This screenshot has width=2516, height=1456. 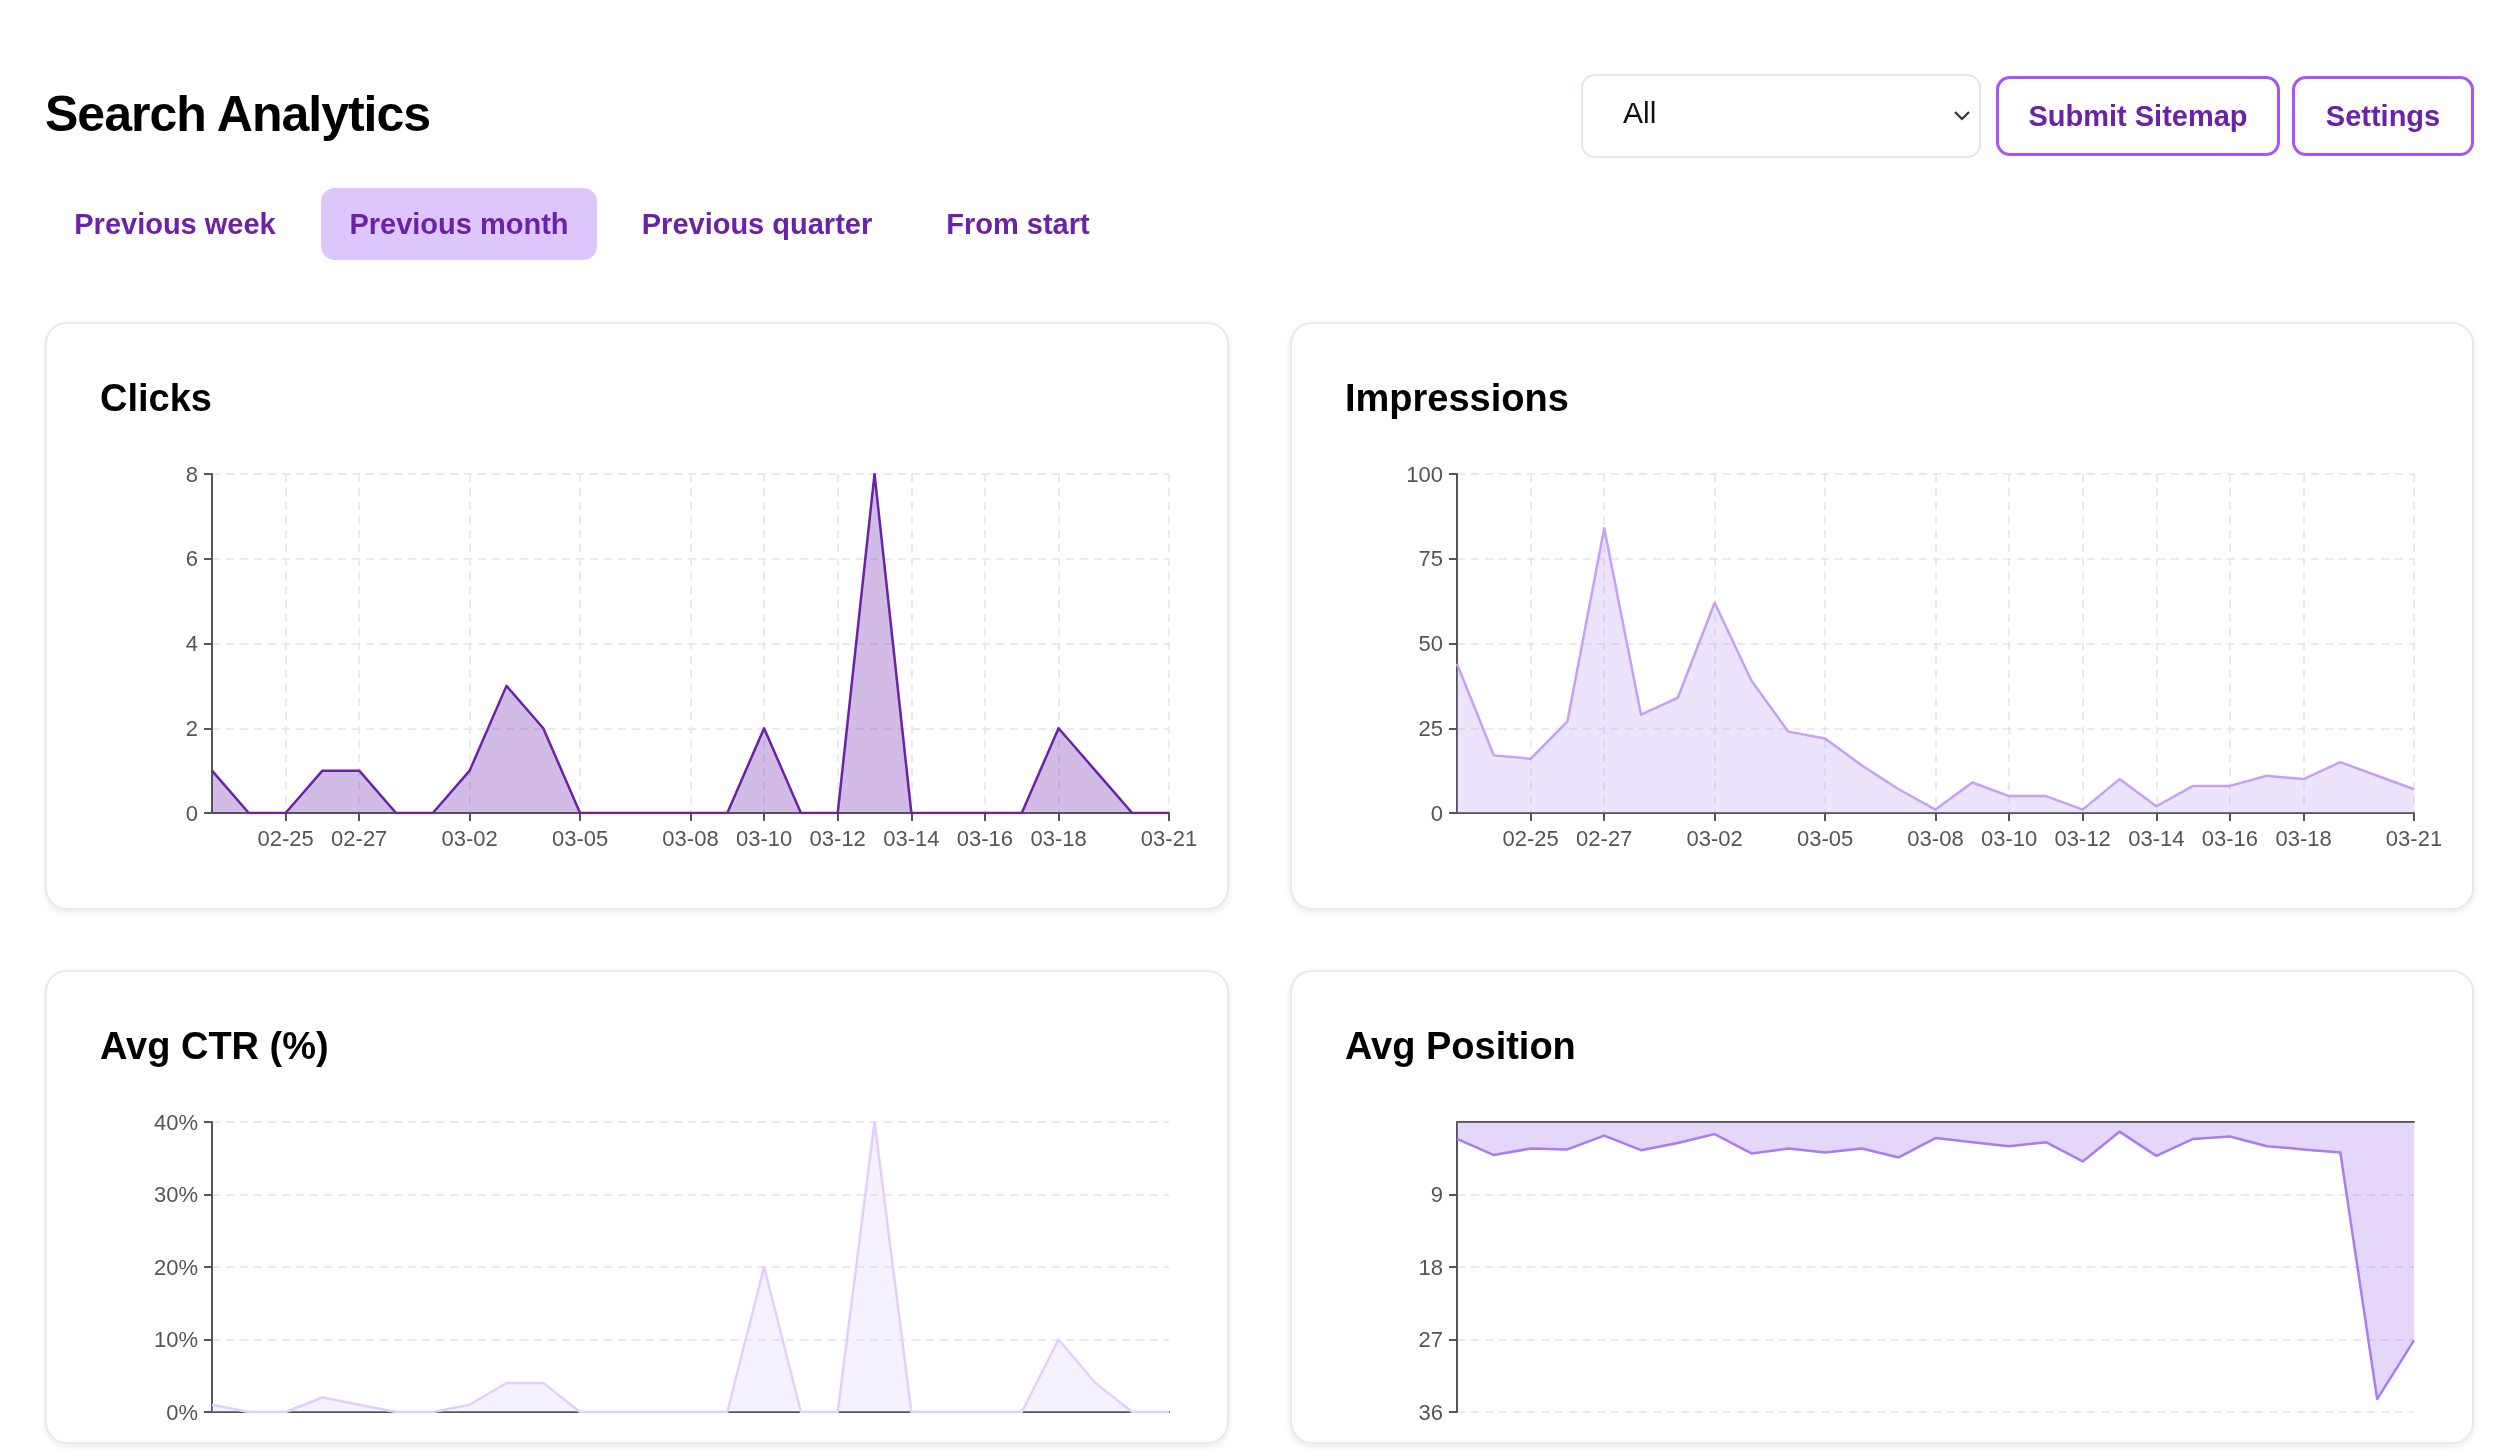 What do you see at coordinates (1430, 728) in the screenshot?
I see `y-tick-label: 25` at bounding box center [1430, 728].